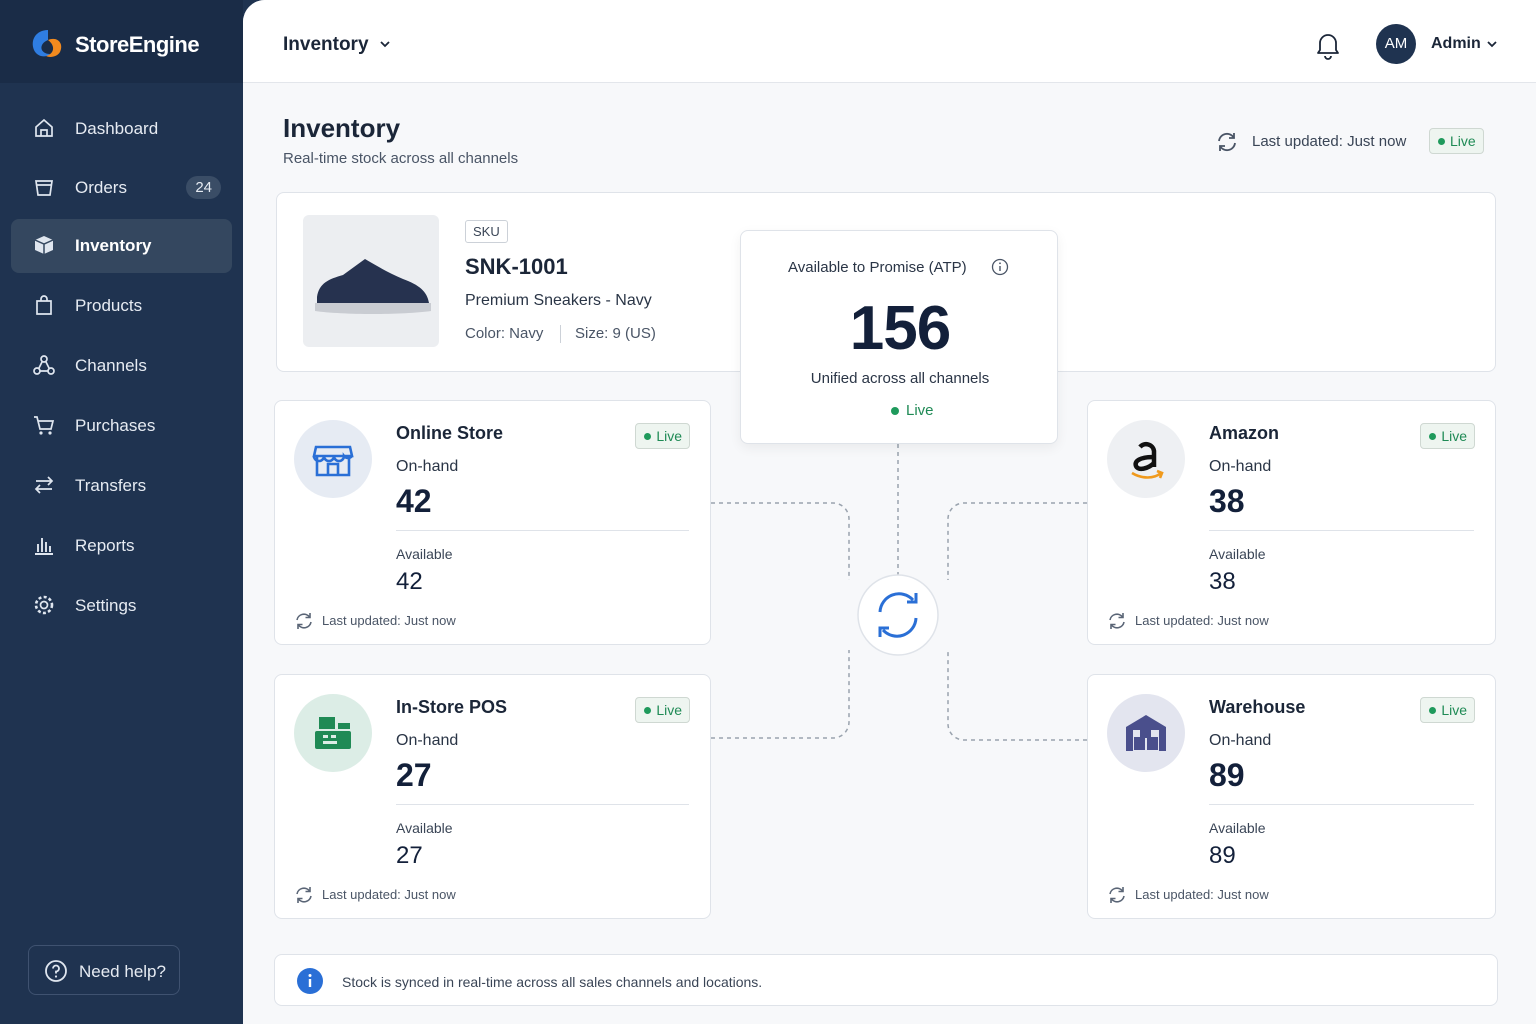 This screenshot has height=1024, width=1536. What do you see at coordinates (1329, 141) in the screenshot?
I see `last-updated: Last updated: Just now` at bounding box center [1329, 141].